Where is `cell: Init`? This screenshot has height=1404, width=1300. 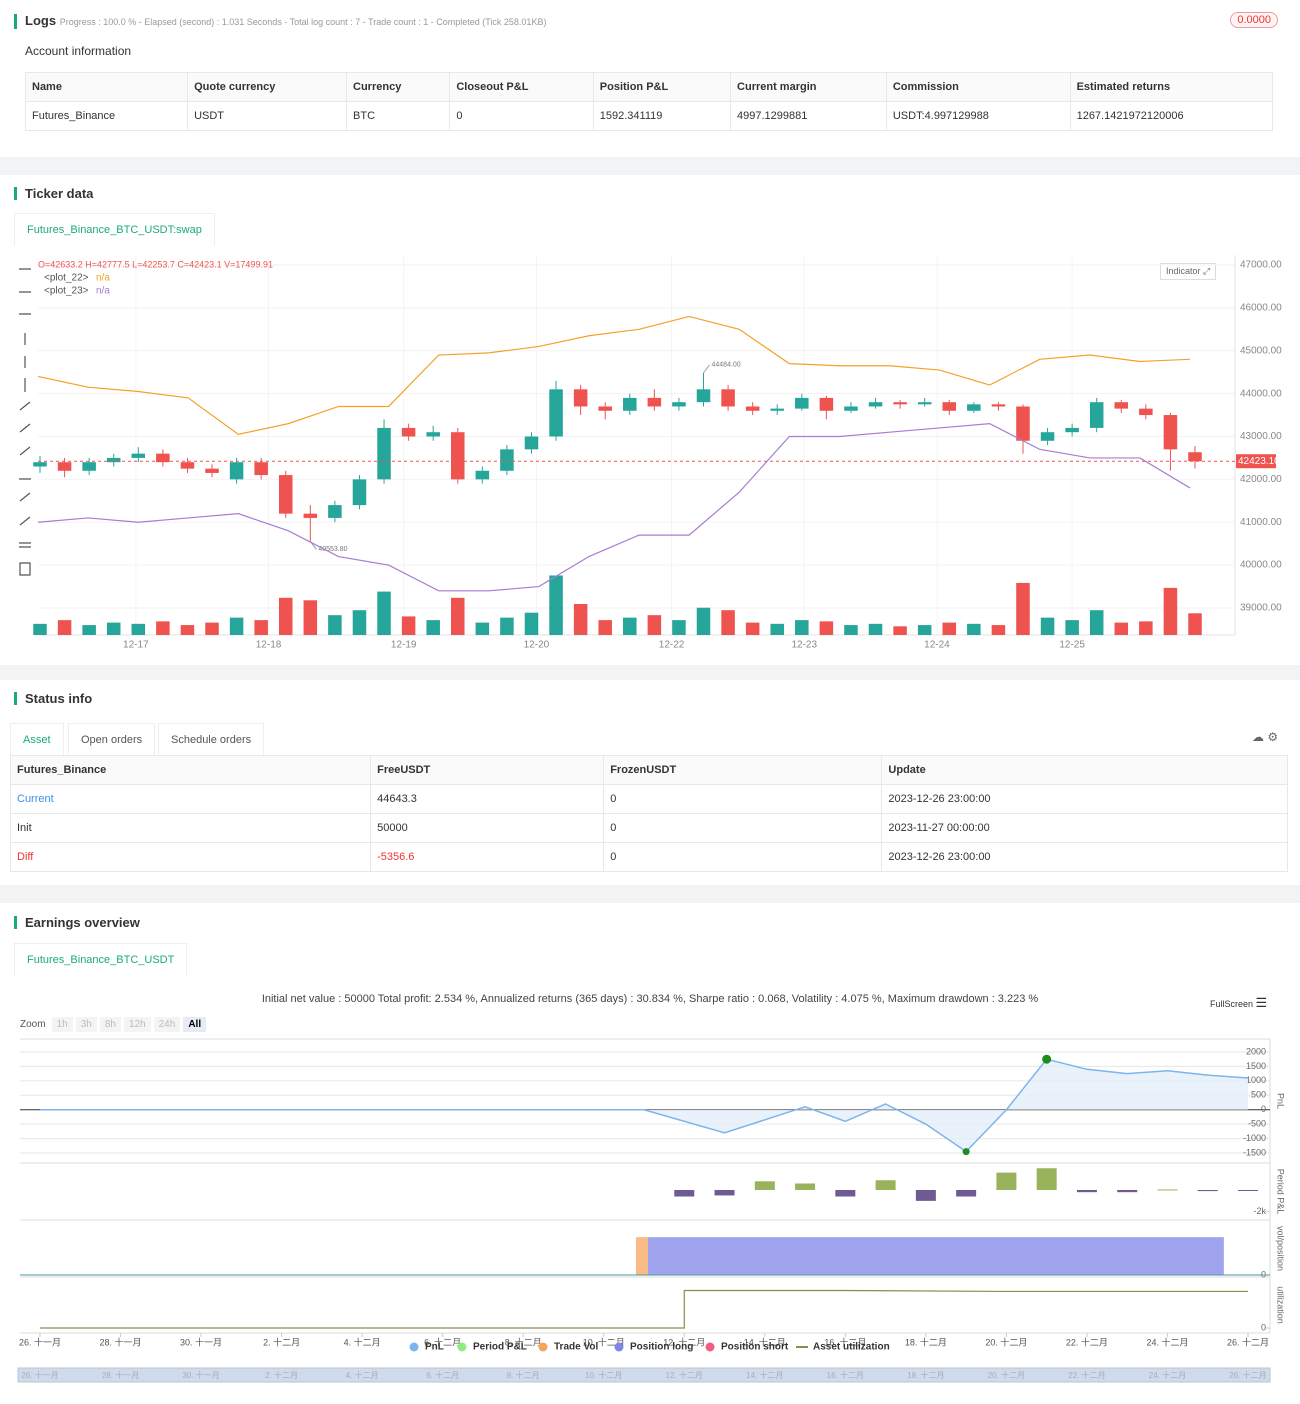
cell: Init is located at coordinates (190, 828).